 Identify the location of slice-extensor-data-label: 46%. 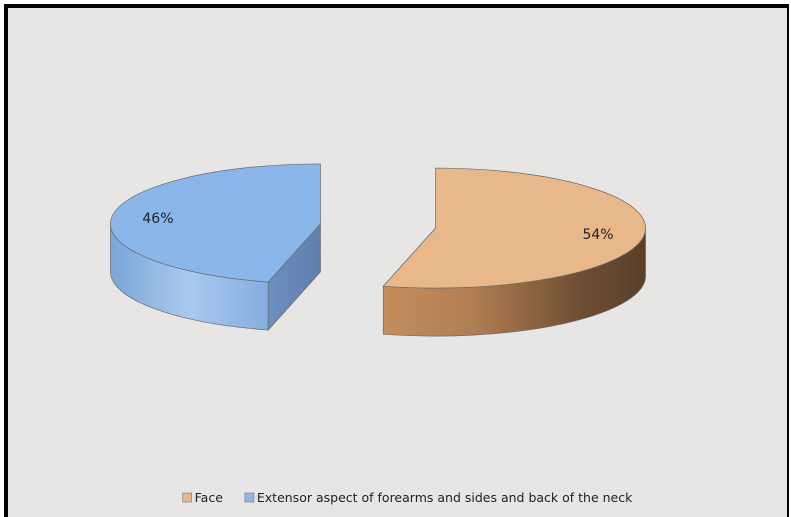
(157, 219).